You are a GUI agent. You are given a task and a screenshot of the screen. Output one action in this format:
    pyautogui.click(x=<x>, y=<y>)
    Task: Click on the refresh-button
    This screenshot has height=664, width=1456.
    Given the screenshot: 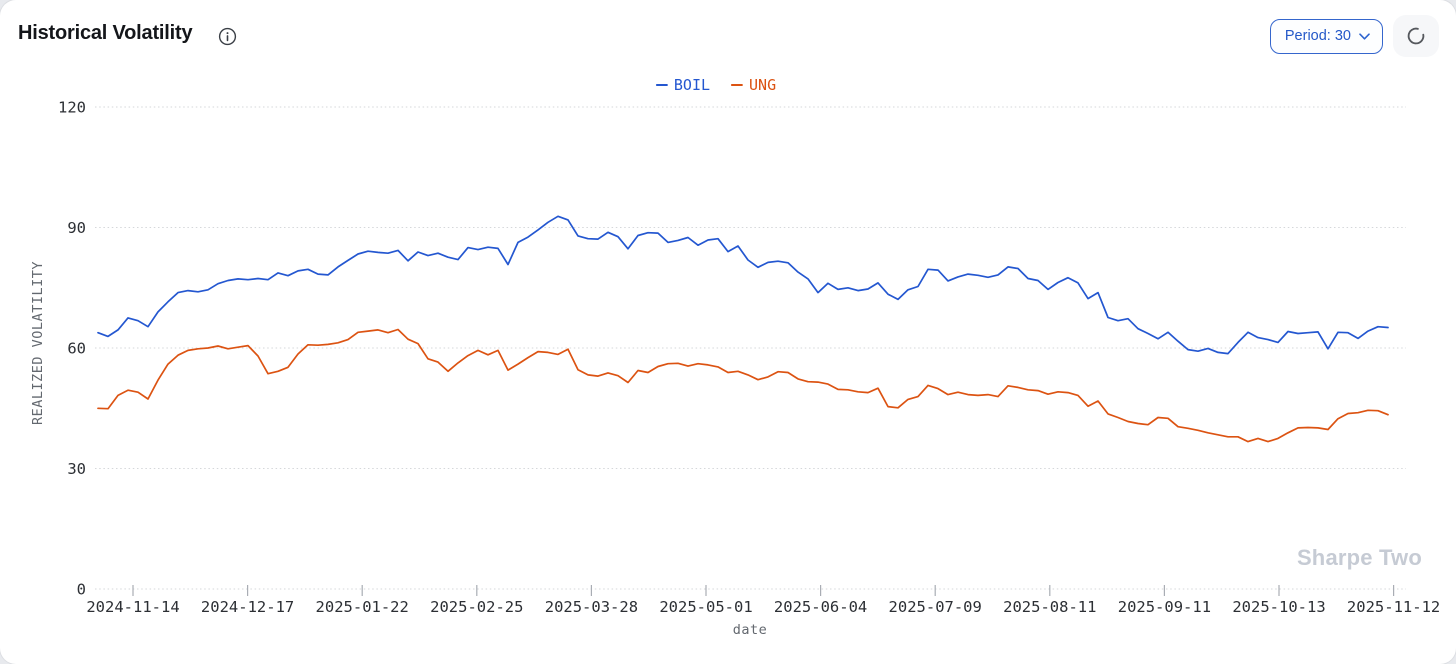 What is the action you would take?
    pyautogui.click(x=1416, y=36)
    